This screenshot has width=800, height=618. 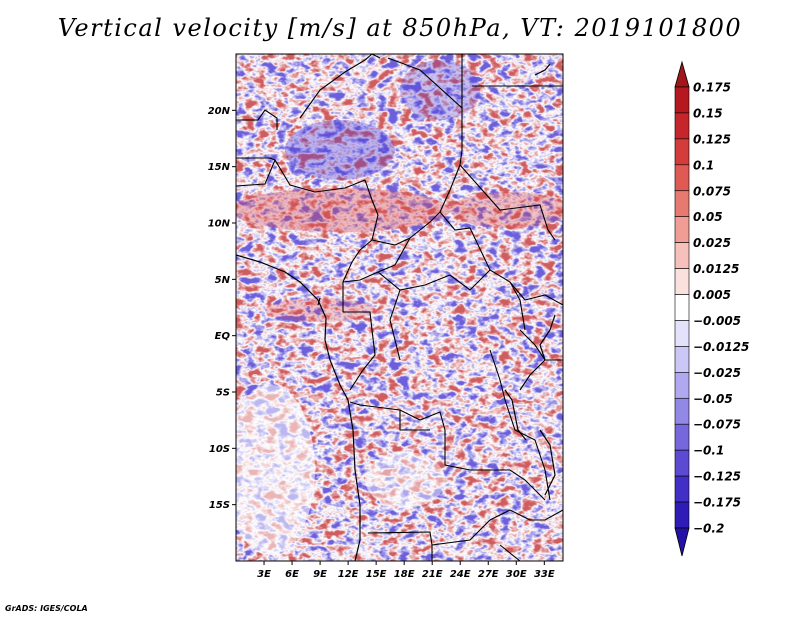 What do you see at coordinates (482, 256) in the screenshot?
I see `border-car-south-sudan` at bounding box center [482, 256].